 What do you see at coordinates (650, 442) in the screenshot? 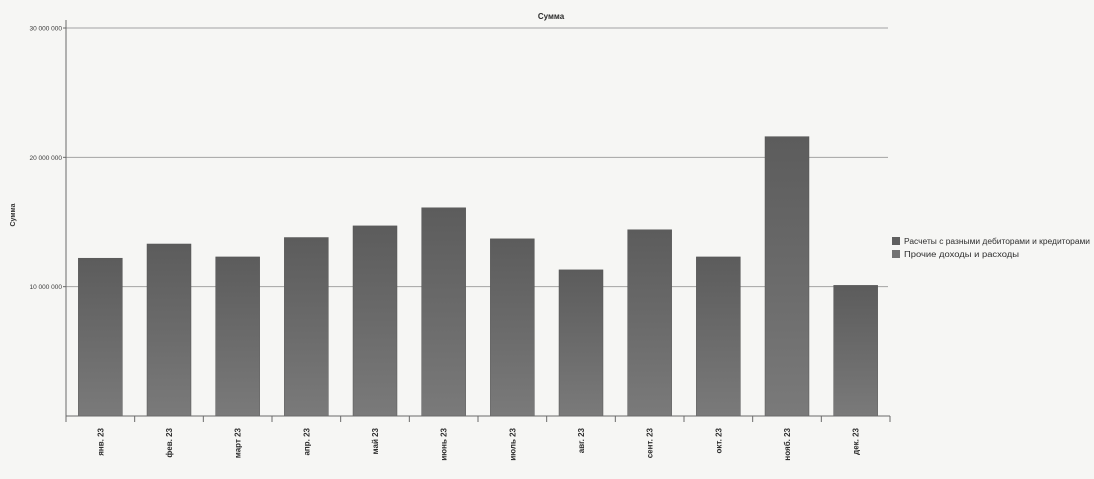
I see `x-tick-label: сент. 23` at bounding box center [650, 442].